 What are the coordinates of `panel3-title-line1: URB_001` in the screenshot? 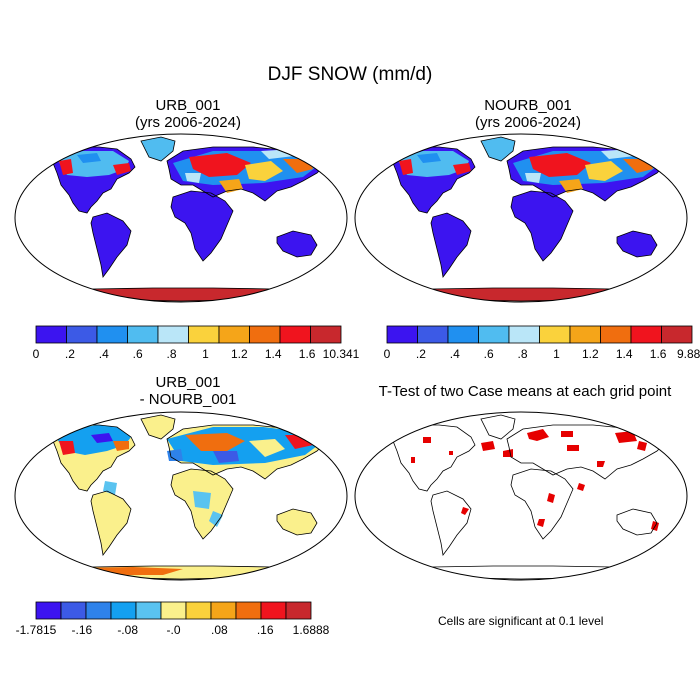 It's located at (188, 382).